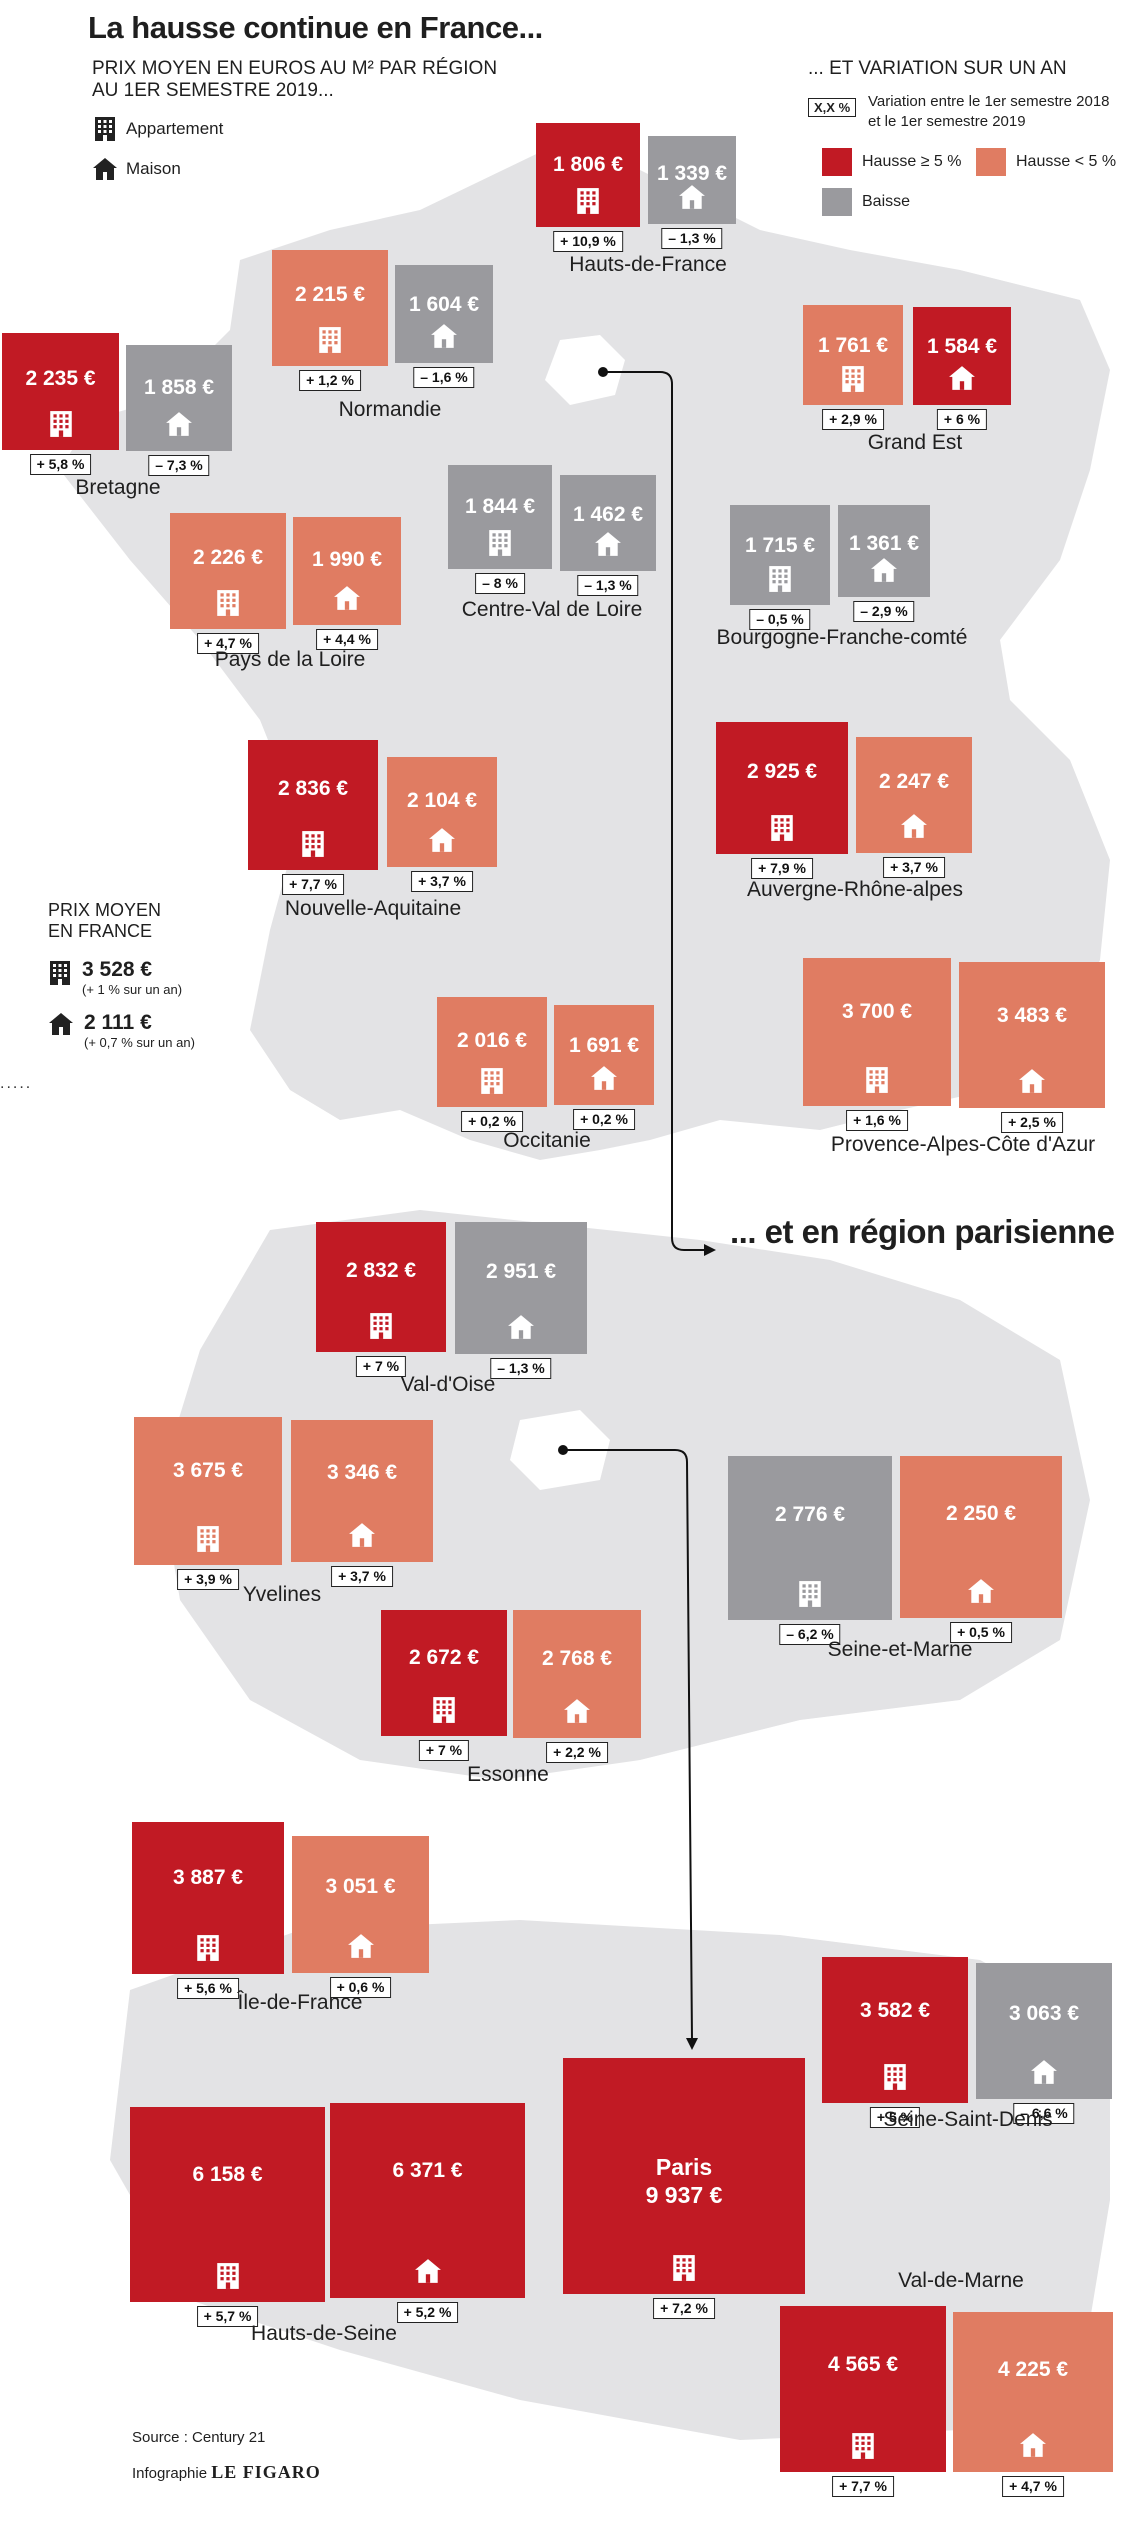  What do you see at coordinates (552, 609) in the screenshot?
I see `centre-val-de-loire-region-name: Centre-Val de Loire` at bounding box center [552, 609].